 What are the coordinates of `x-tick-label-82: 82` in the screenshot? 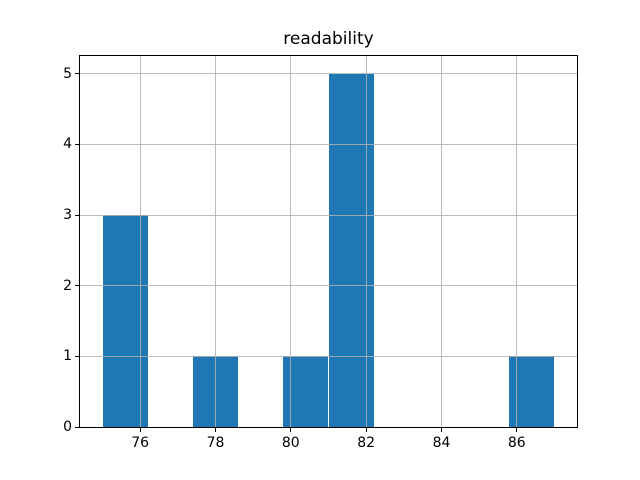 It's located at (366, 443).